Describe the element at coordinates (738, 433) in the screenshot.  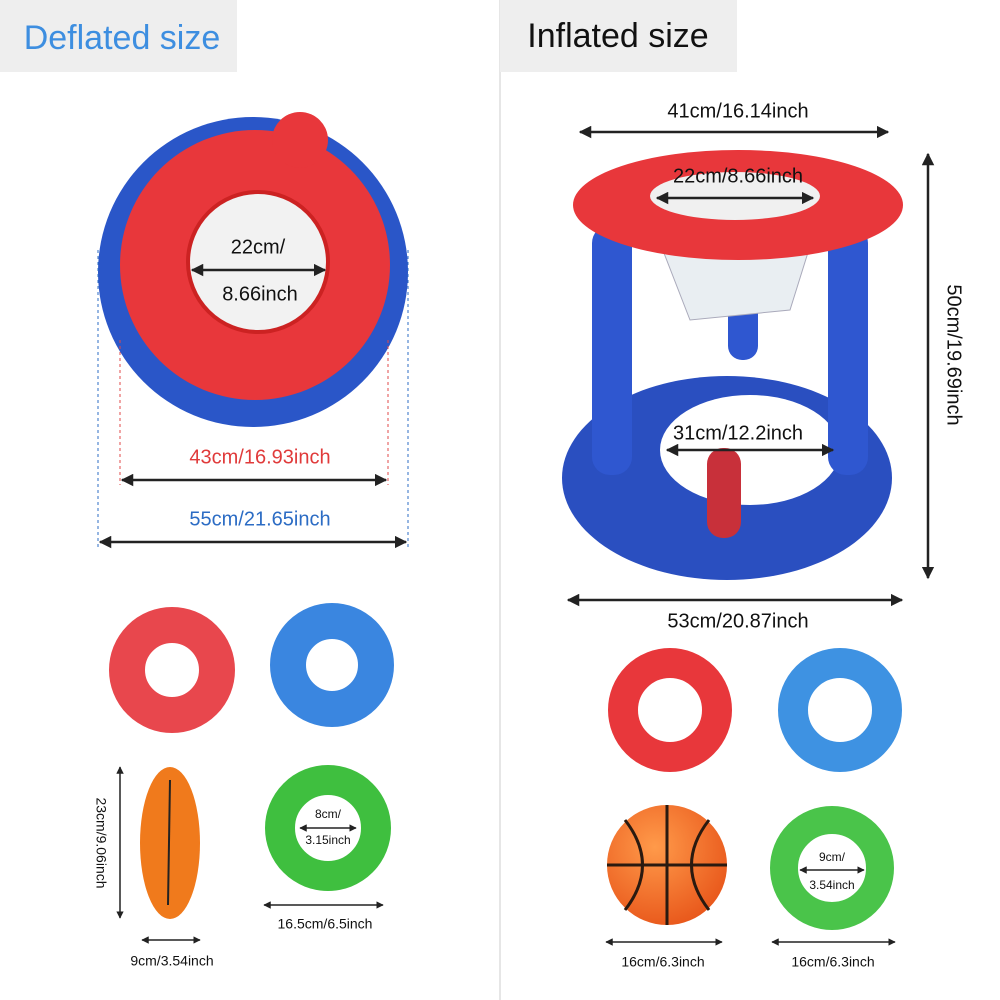
I see `dim-label: 31cm/12.2inch` at that location.